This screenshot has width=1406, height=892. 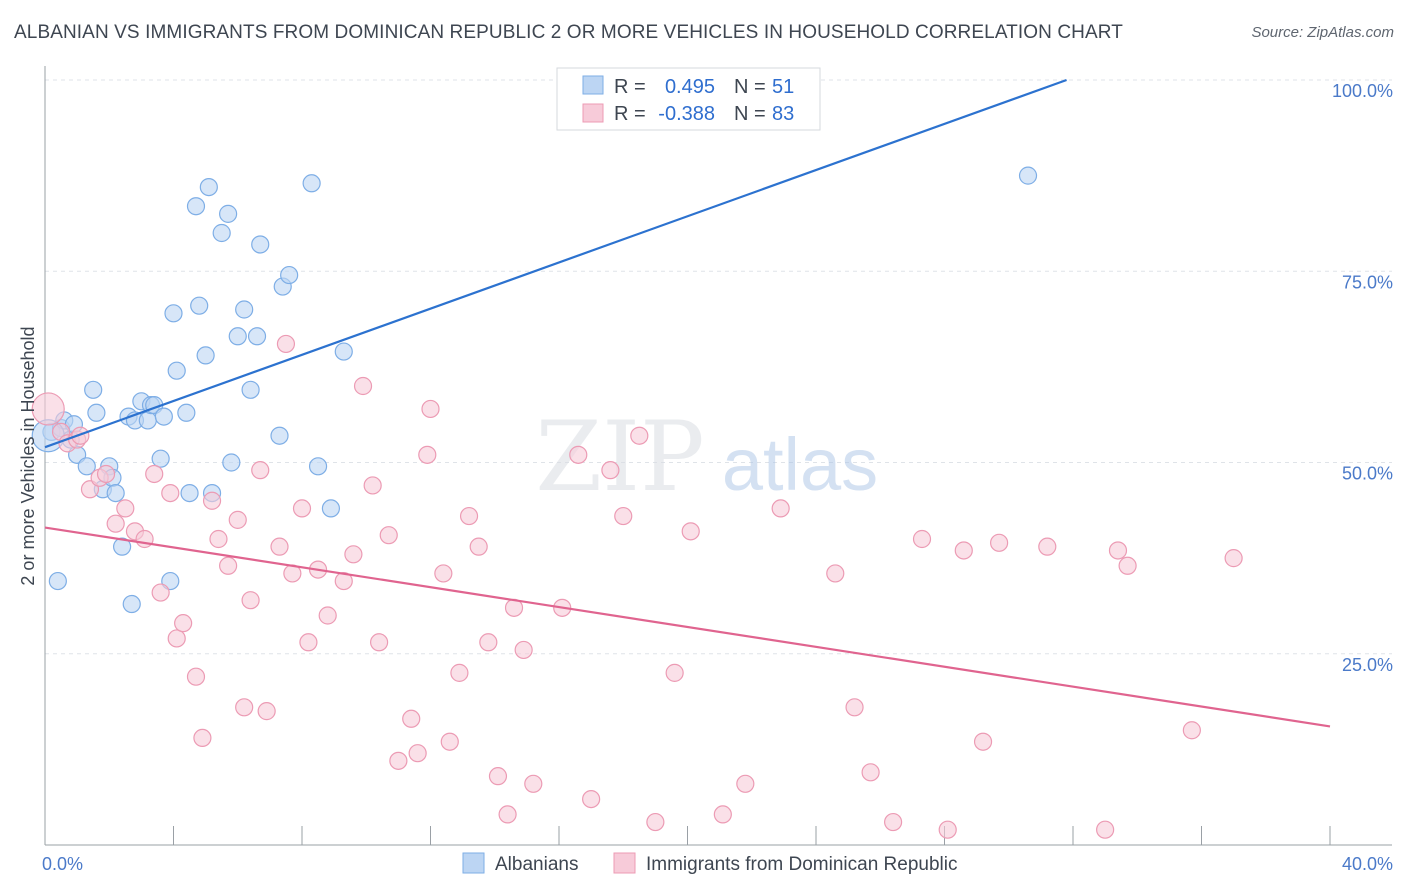 I want to click on x-tick-label: 40.0%, so click(x=1367, y=864).